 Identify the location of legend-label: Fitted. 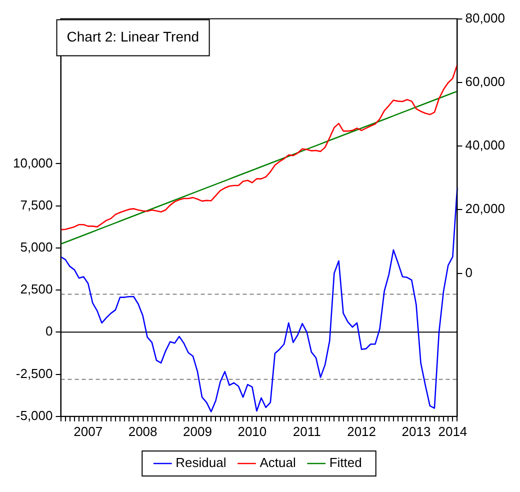
(345, 462).